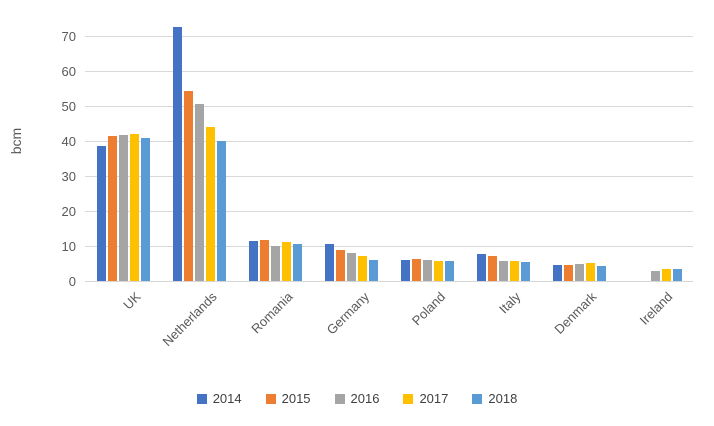  Describe the element at coordinates (68, 246) in the screenshot. I see `y-tick-label: 10` at that location.